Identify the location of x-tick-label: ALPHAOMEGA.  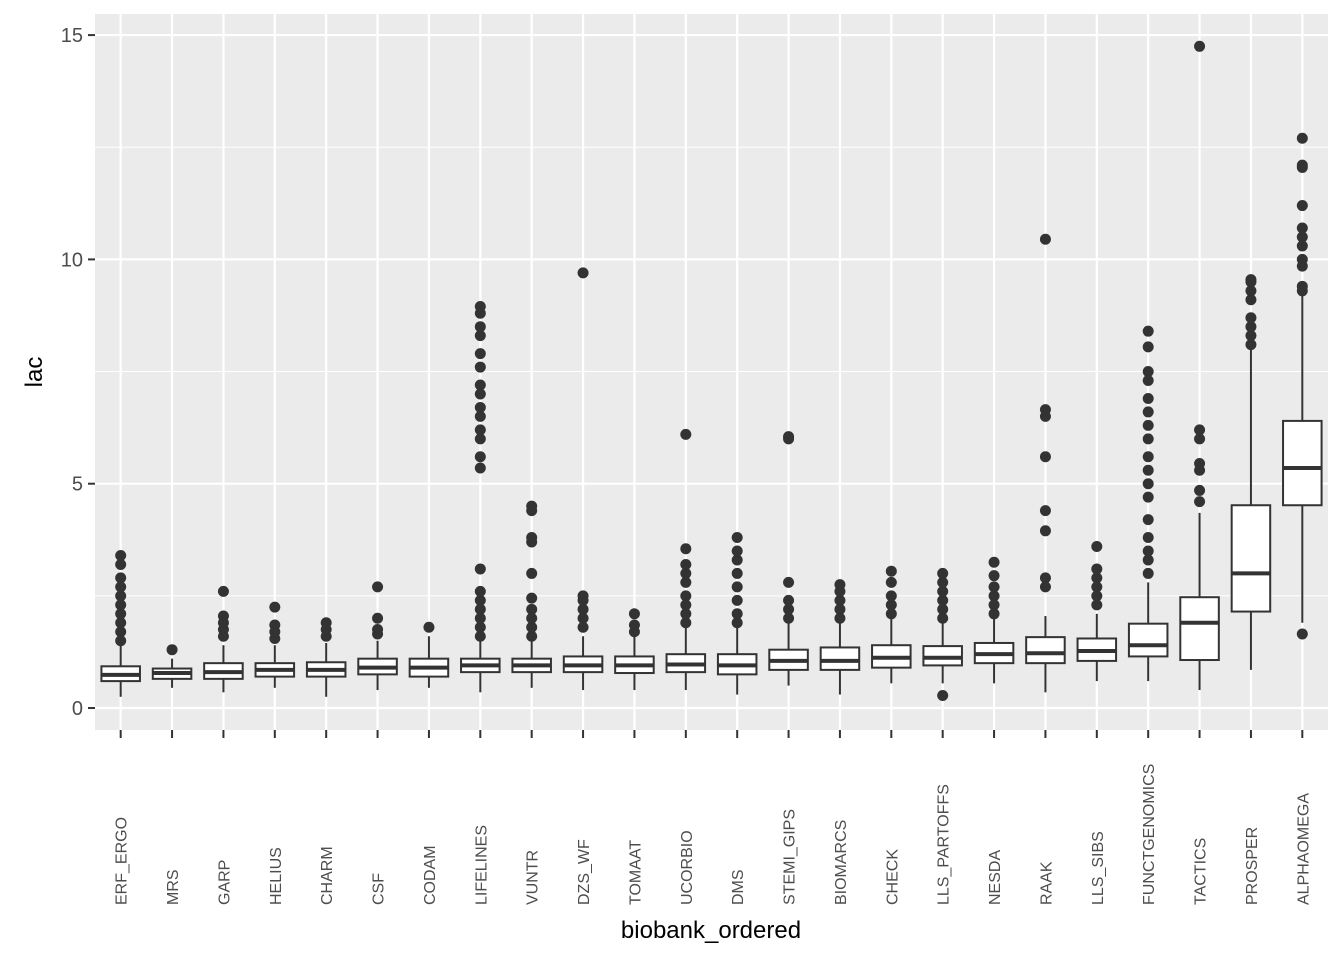
(1303, 849).